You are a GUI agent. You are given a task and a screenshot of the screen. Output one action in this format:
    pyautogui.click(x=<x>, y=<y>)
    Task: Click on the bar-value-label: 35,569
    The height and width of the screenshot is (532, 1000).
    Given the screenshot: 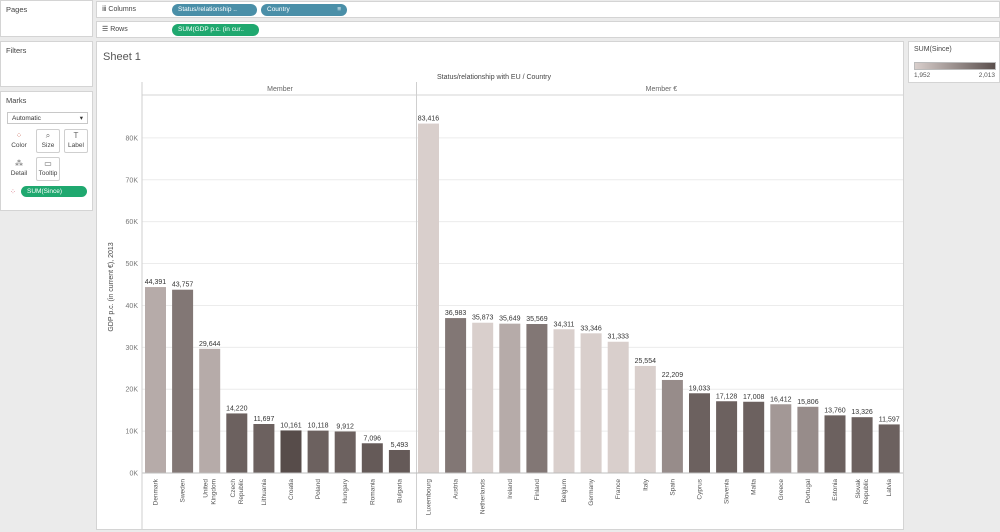 What is the action you would take?
    pyautogui.click(x=537, y=319)
    